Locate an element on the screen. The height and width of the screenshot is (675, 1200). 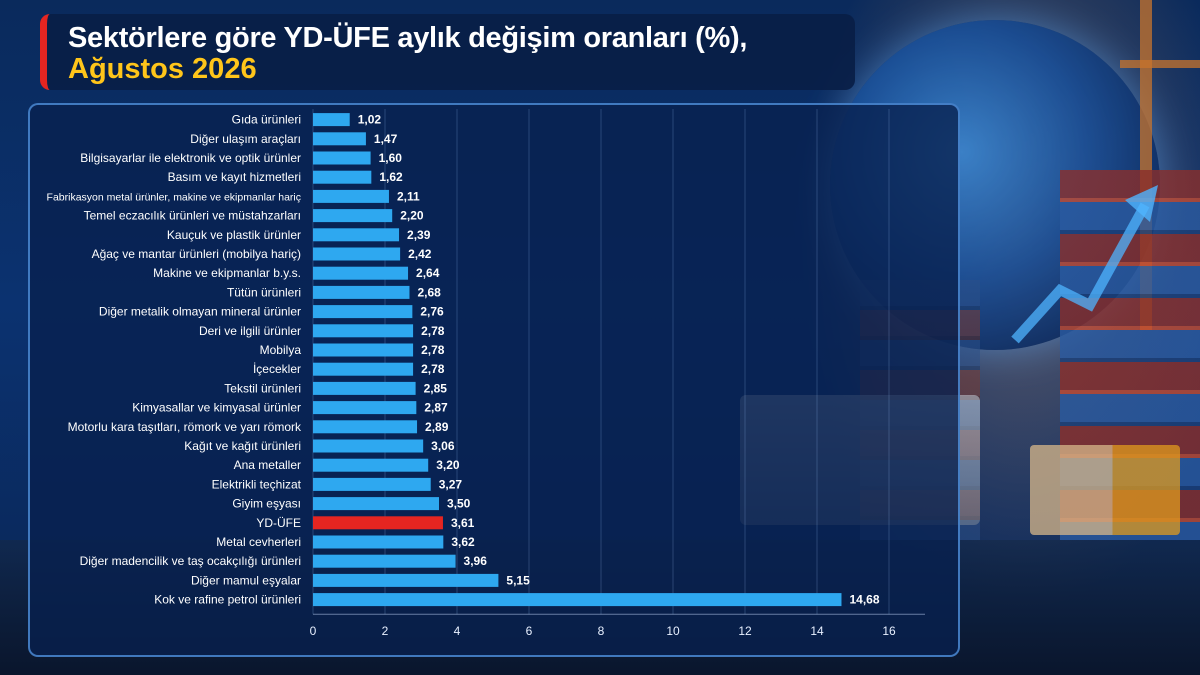
category-label: Ana metaller is located at coordinates (267, 465).